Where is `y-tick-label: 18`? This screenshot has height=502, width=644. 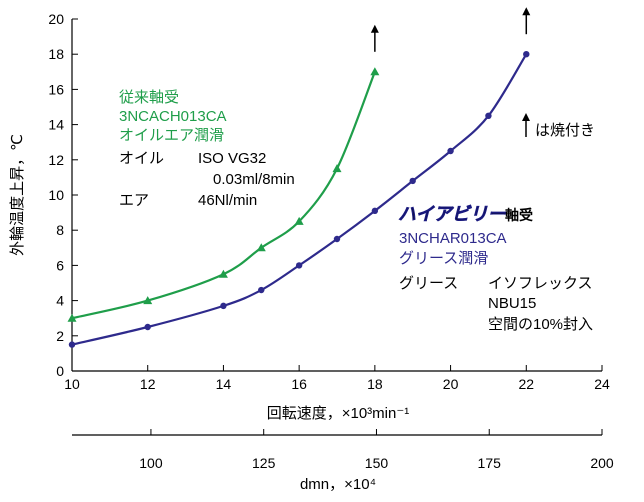
y-tick-label: 18 is located at coordinates (56, 54).